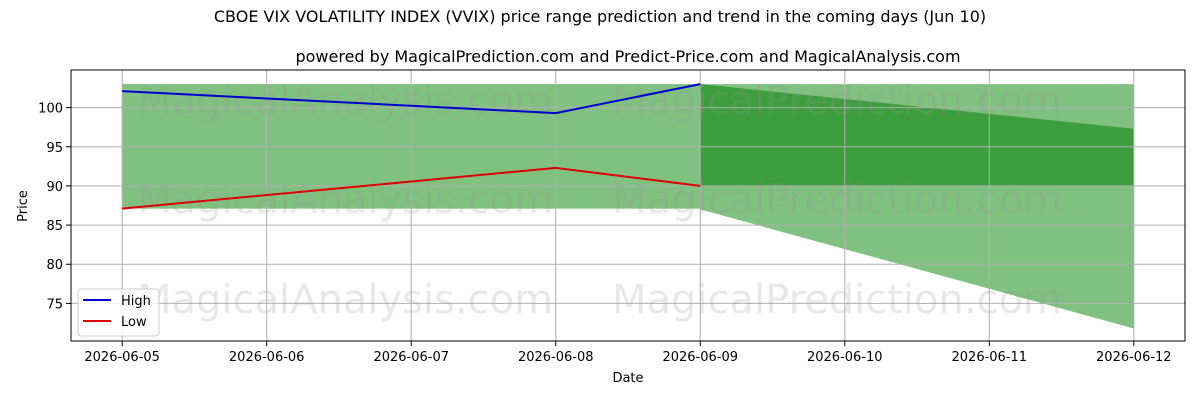 Image resolution: width=1200 pixels, height=400 pixels. I want to click on watermark-1-0: MagicalAnalysis.com, so click(345, 200).